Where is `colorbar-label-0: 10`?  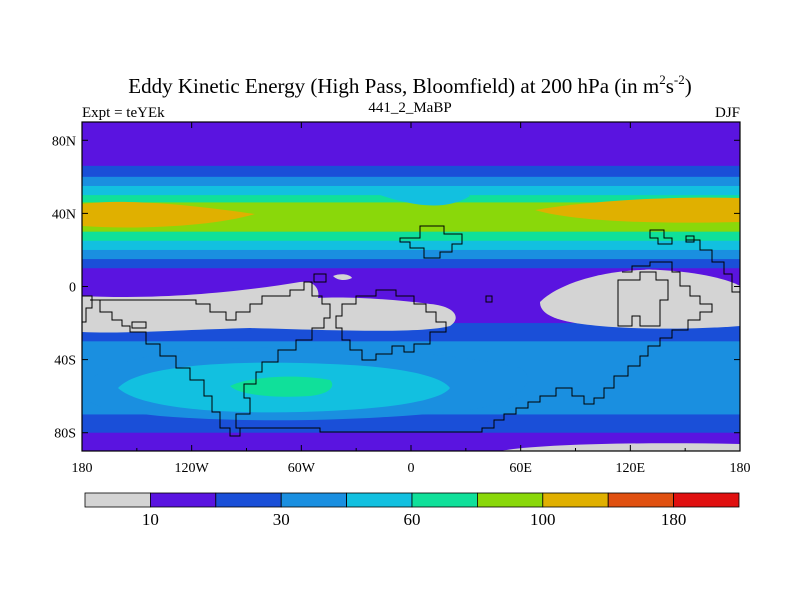
colorbar-label-0: 10 is located at coordinates (150, 519).